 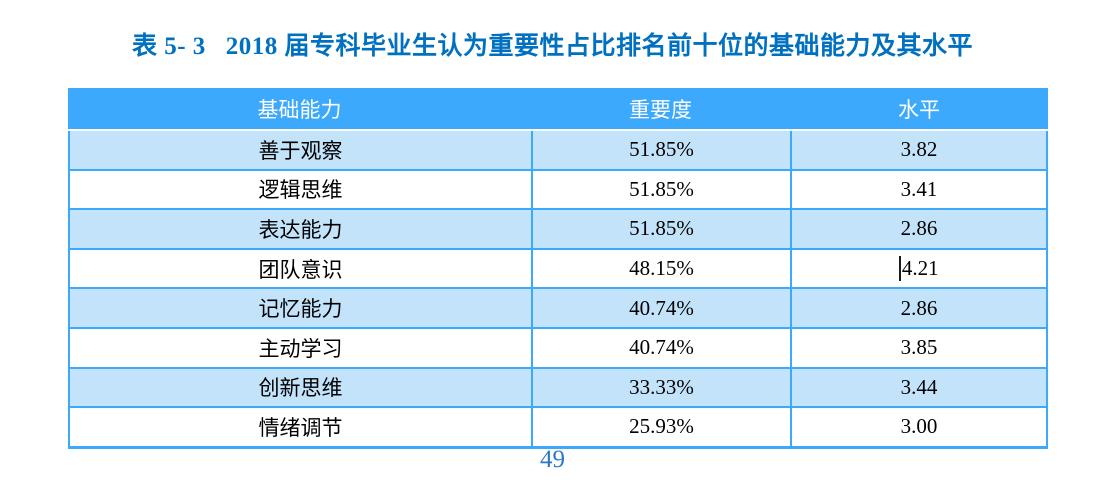 I want to click on table-row: 创新思维 33.33% 3.44, so click(x=558, y=386).